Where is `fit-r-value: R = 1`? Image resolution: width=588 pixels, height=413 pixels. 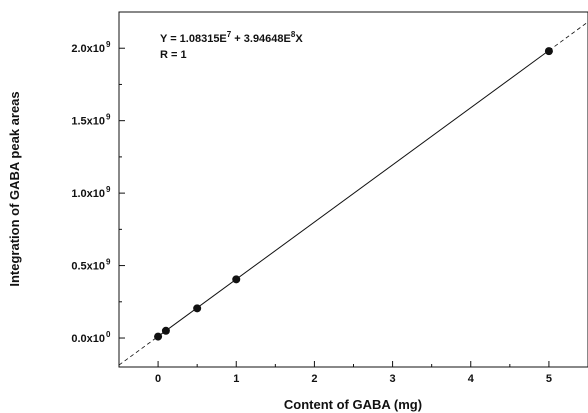
fit-r-value: R = 1 is located at coordinates (173, 55).